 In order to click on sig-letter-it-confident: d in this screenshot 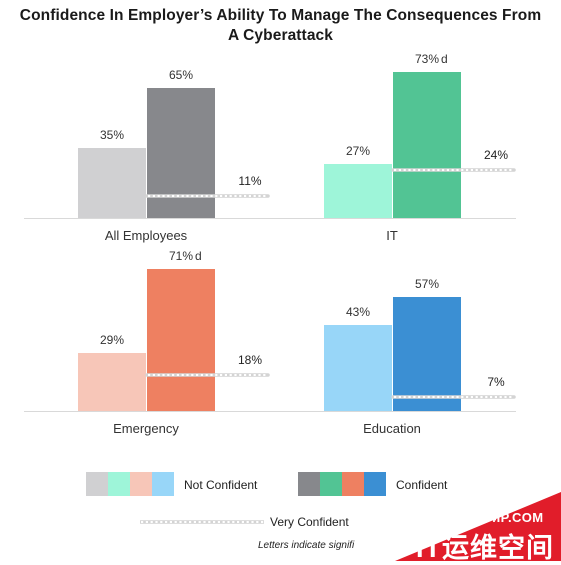, I will do `click(444, 59)`.